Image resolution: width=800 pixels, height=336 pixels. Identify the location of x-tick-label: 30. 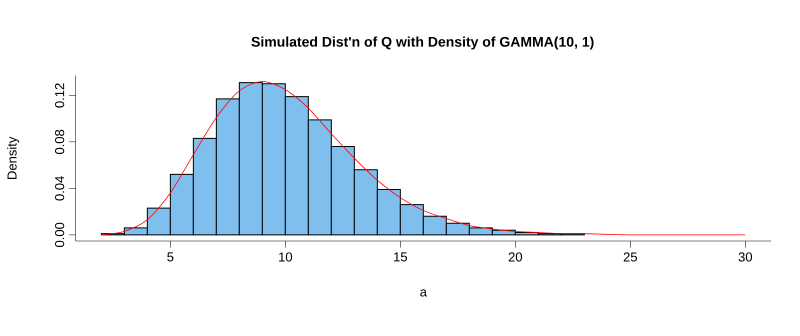
(745, 257).